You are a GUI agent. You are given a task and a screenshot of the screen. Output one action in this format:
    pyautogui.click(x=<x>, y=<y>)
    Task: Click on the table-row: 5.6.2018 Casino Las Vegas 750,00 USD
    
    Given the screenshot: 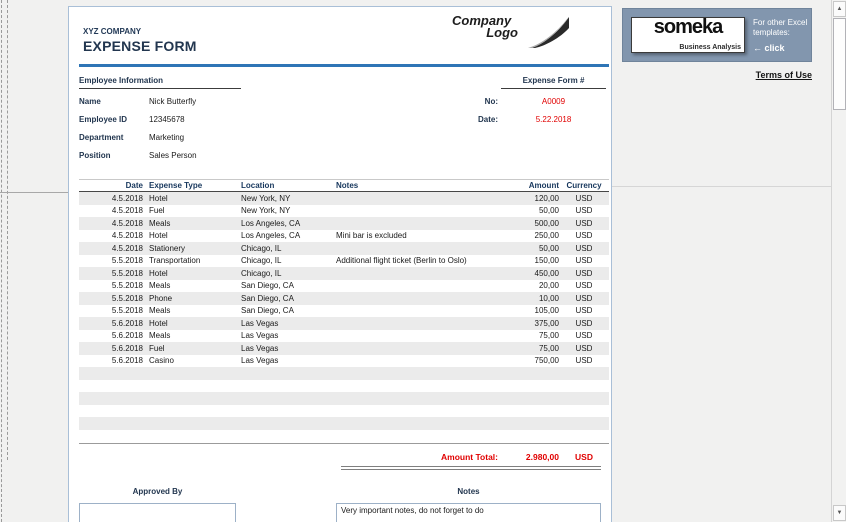 What is the action you would take?
    pyautogui.click(x=344, y=361)
    